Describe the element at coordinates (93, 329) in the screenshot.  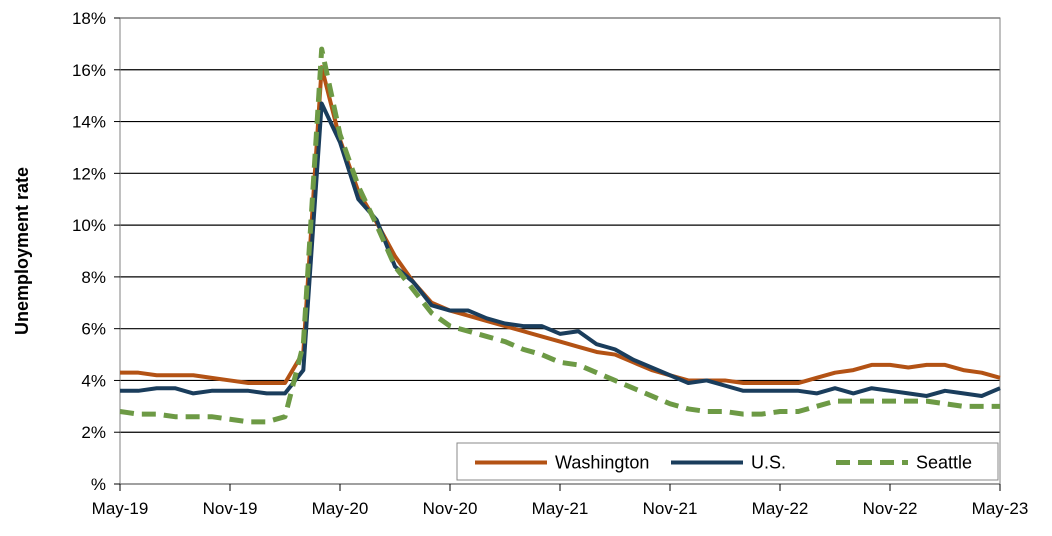
I see `y-tick-label: 6%` at that location.